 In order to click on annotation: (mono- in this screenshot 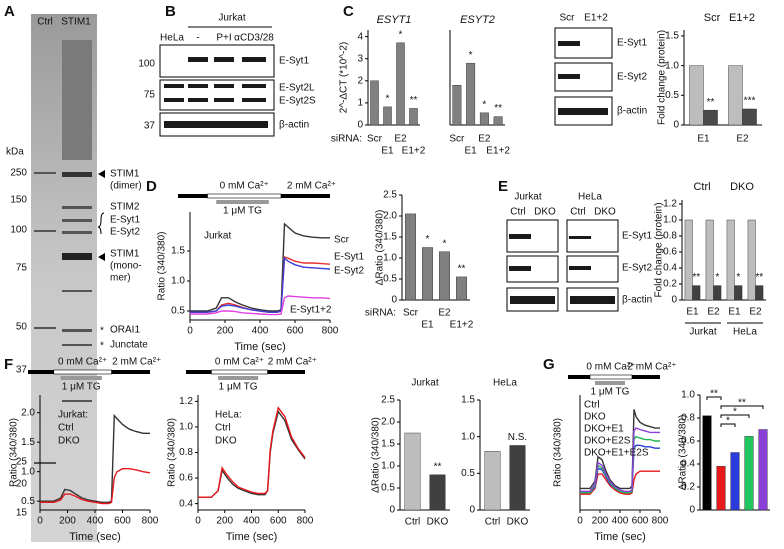, I will do `click(126, 266)`.